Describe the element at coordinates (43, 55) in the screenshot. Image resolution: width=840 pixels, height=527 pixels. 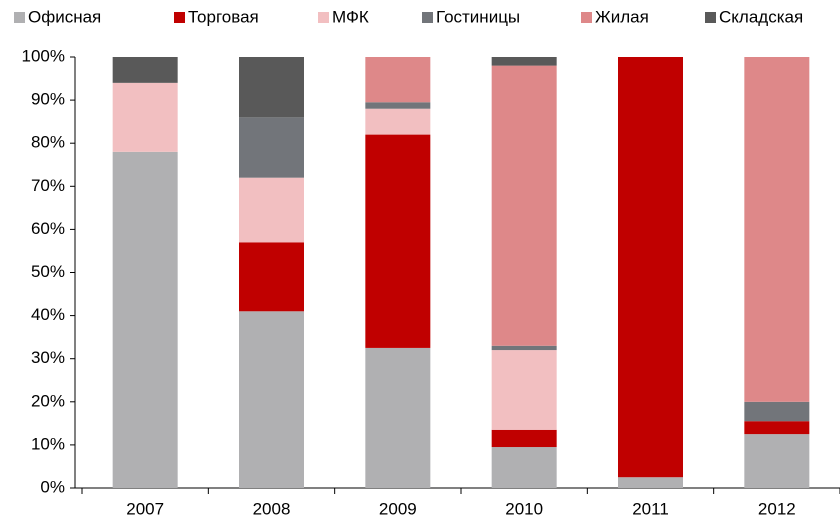
I see `y-tick-label: 100%` at that location.